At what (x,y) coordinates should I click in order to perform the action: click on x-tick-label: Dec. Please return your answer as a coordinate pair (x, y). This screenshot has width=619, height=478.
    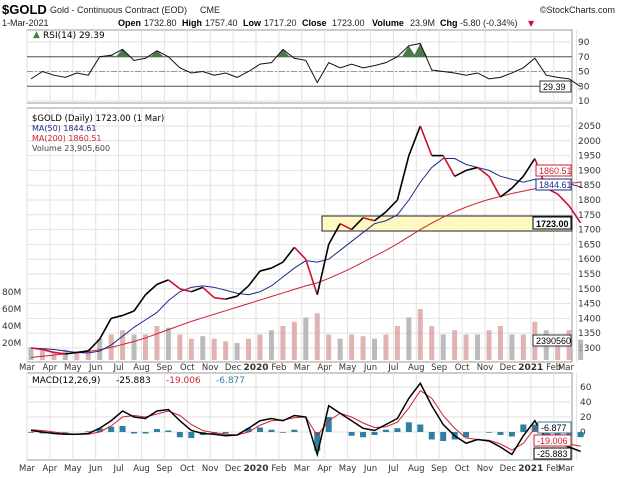
    Looking at the image, I should click on (508, 368).